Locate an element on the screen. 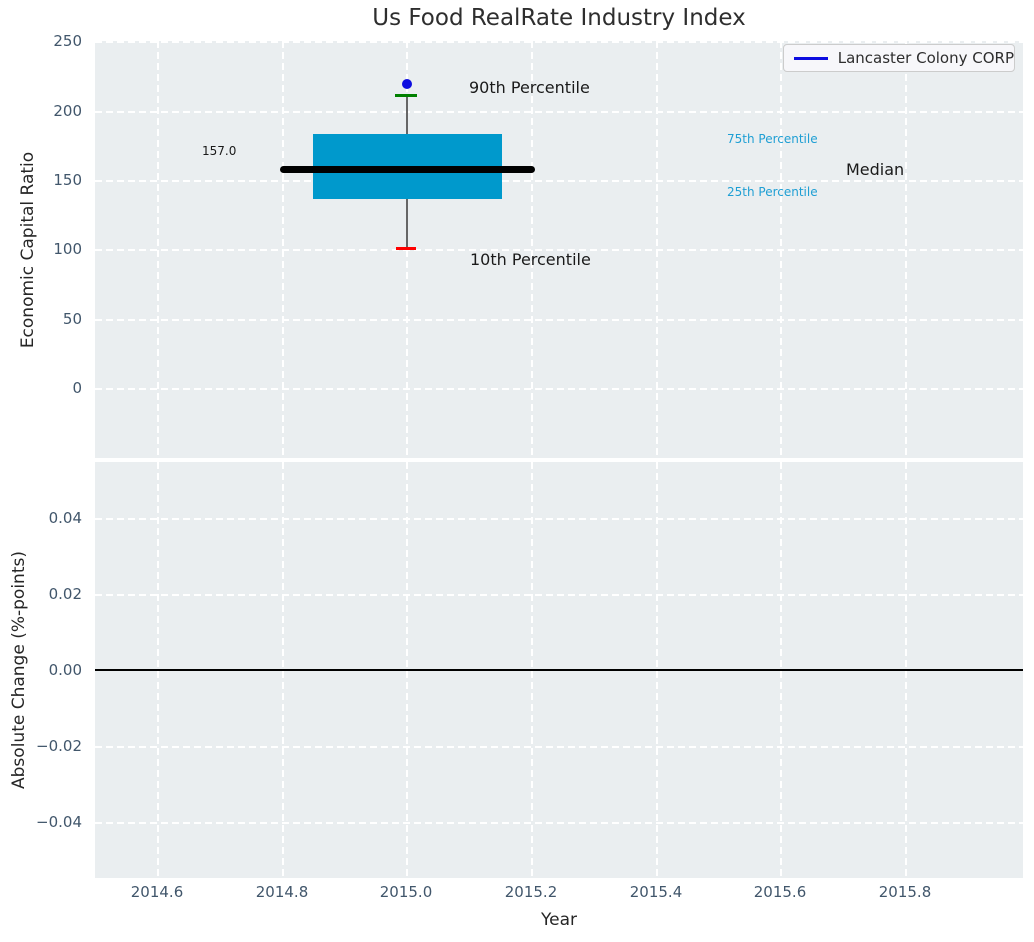  chart-title: Us Food RealRate Industry Index is located at coordinates (559, 18).